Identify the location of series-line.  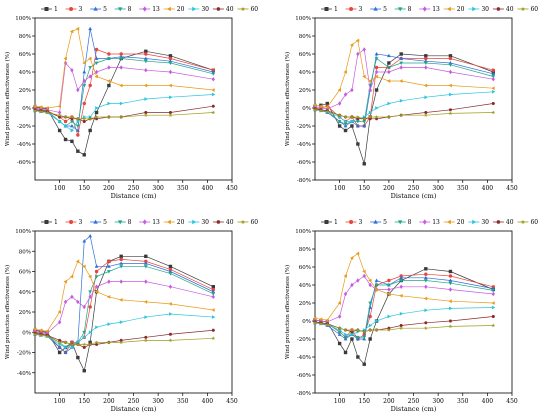
(124, 296).